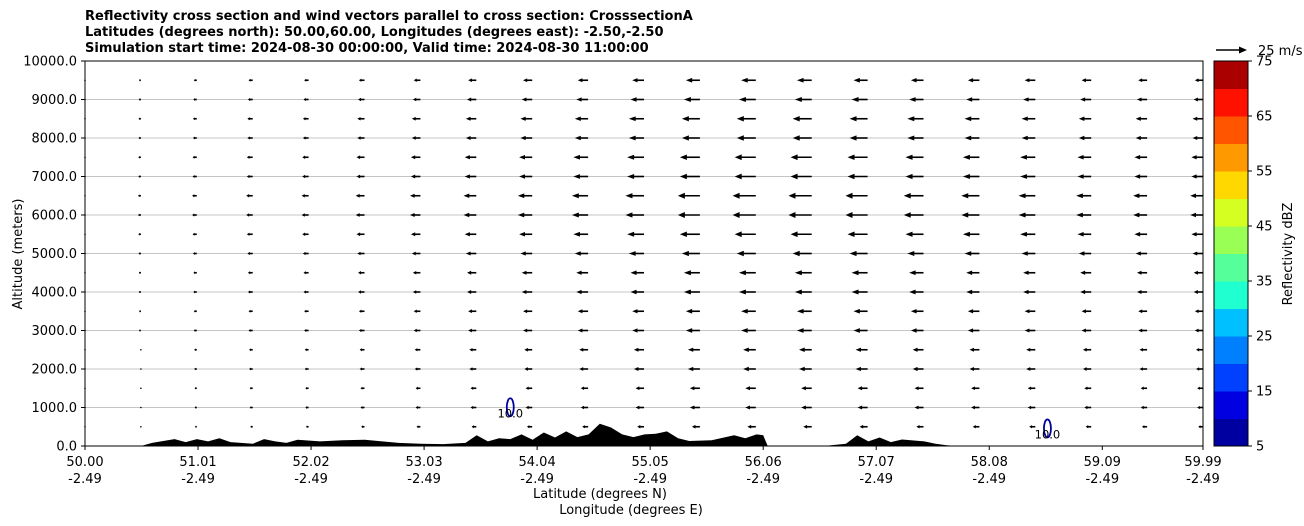 The image size is (1304, 526). Describe the element at coordinates (1288, 254) in the screenshot. I see `colorbar-label: Reflectivity dBZ` at that location.